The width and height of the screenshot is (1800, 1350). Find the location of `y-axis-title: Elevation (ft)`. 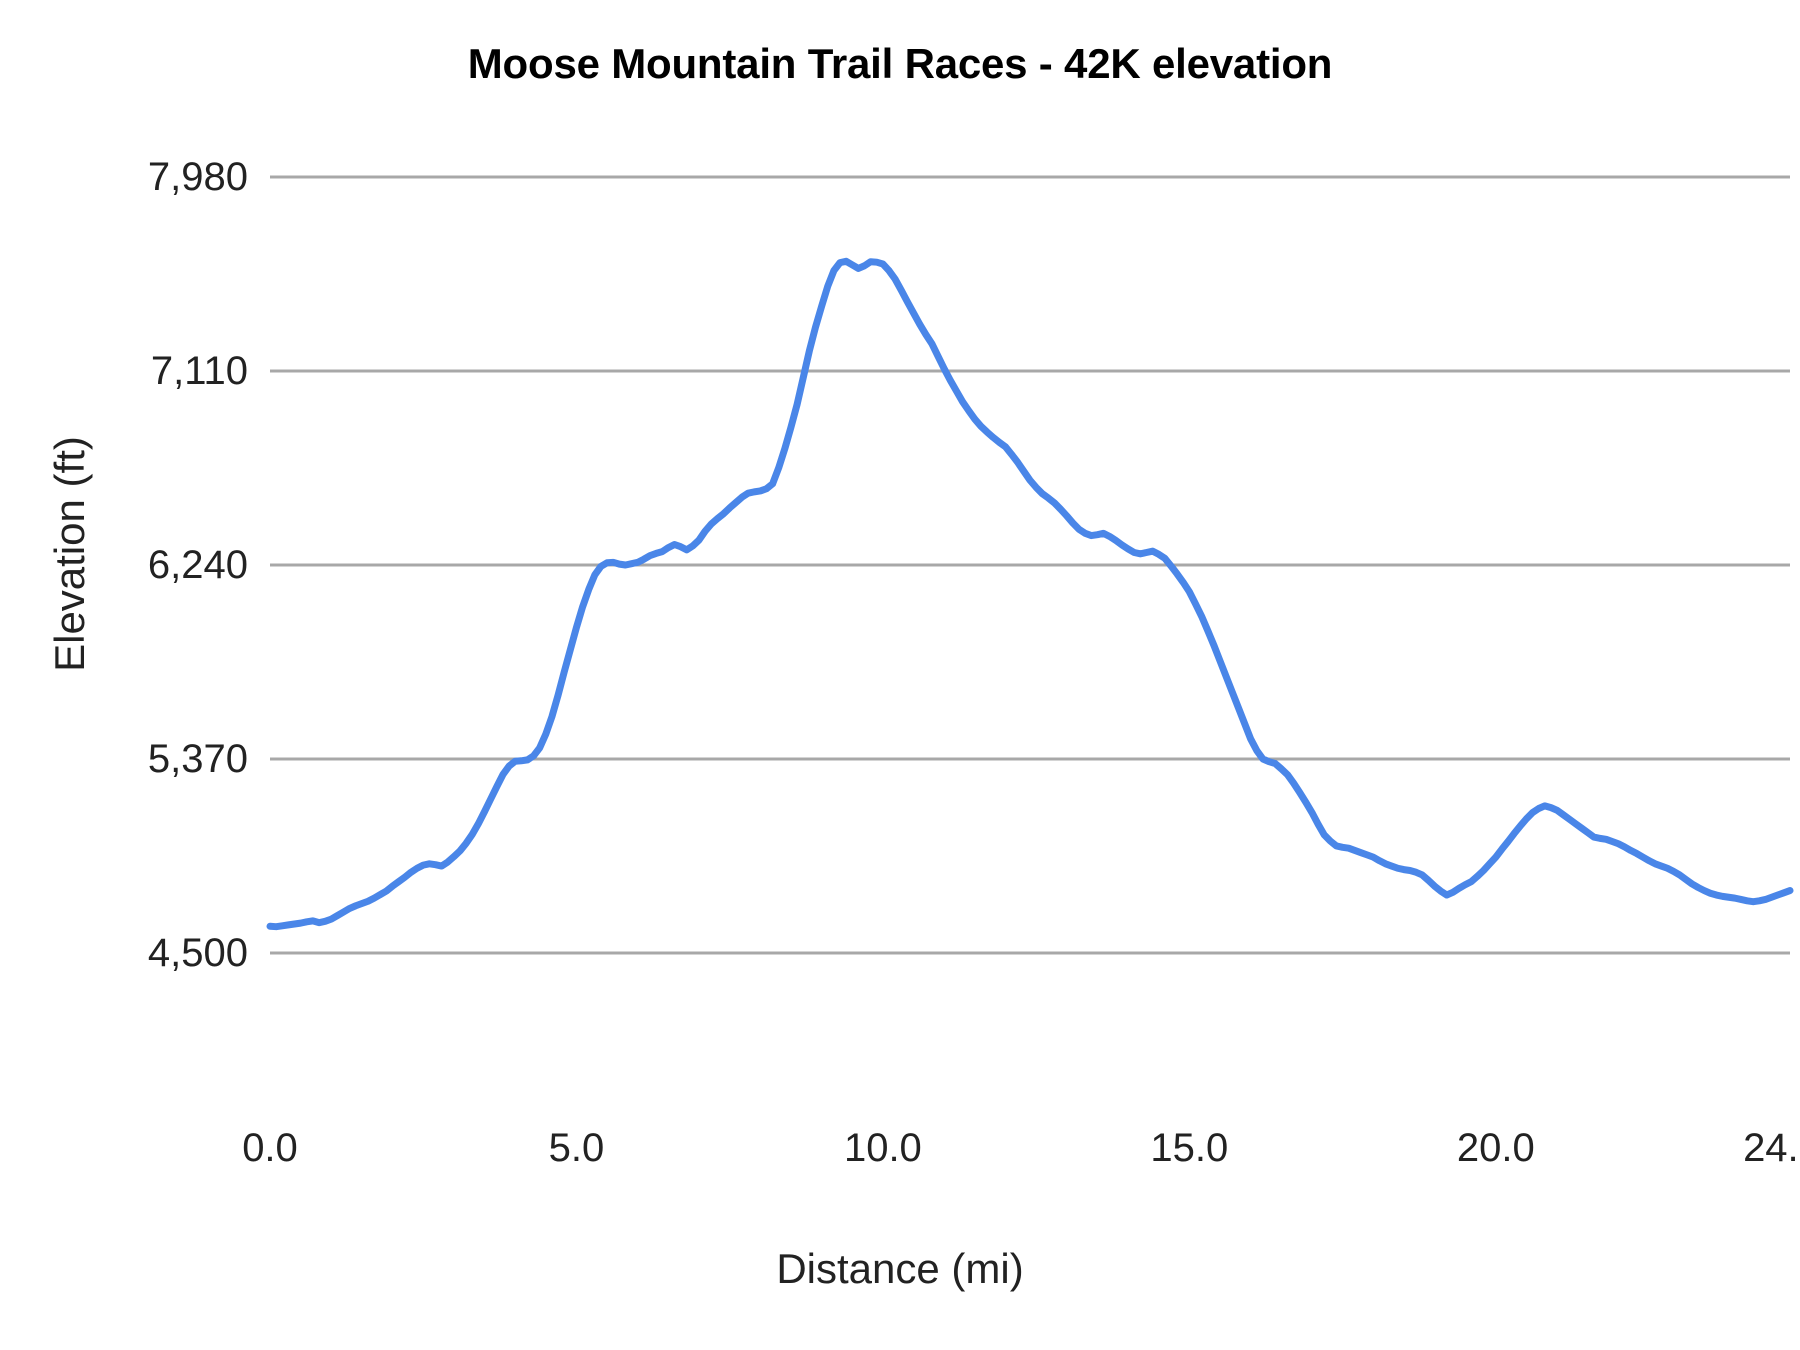

y-axis-title: Elevation (ft) is located at coordinates (69, 554).